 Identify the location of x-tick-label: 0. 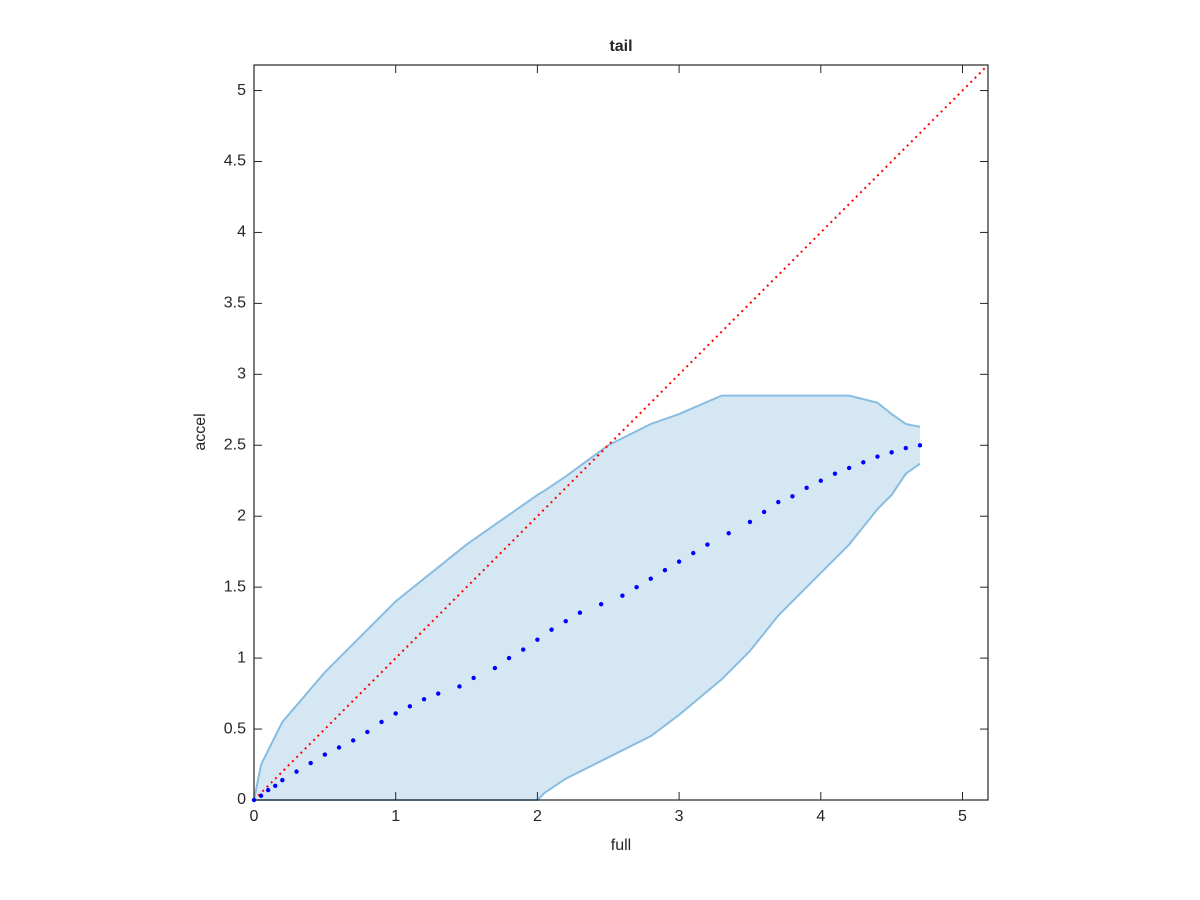
(254, 816).